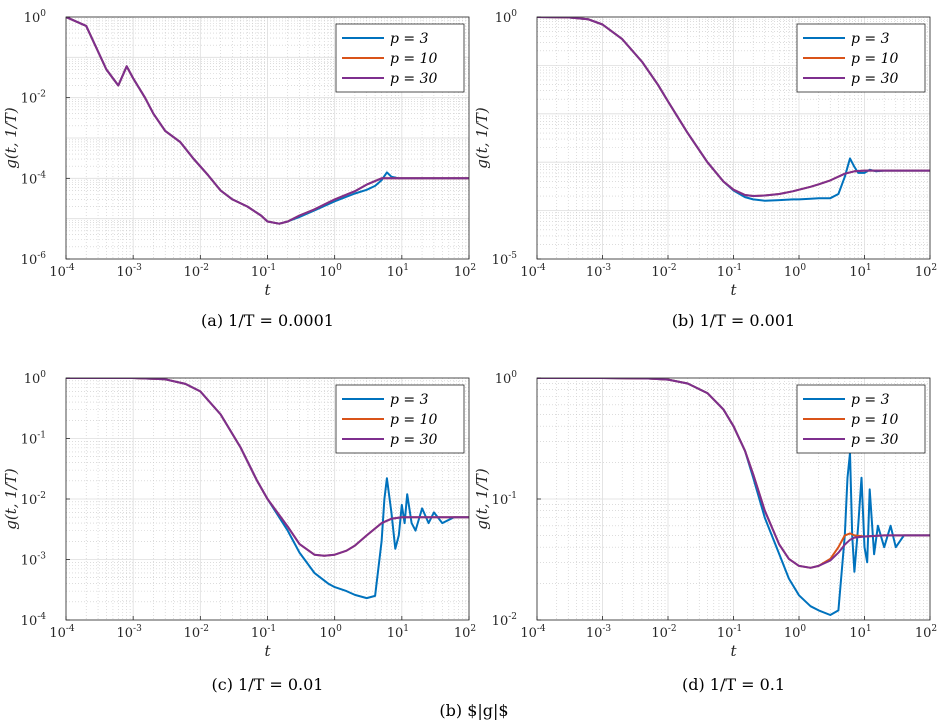 The width and height of the screenshot is (948, 725). Describe the element at coordinates (267, 320) in the screenshot. I see `panel-caption: (a) 1/T = 0.0001` at that location.